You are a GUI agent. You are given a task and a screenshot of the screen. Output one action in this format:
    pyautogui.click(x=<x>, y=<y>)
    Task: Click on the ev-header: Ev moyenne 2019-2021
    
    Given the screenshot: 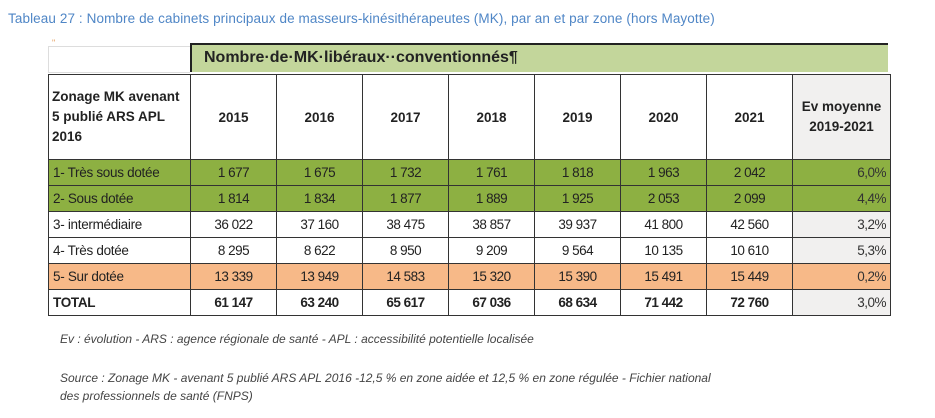 What is the action you would take?
    pyautogui.click(x=841, y=117)
    